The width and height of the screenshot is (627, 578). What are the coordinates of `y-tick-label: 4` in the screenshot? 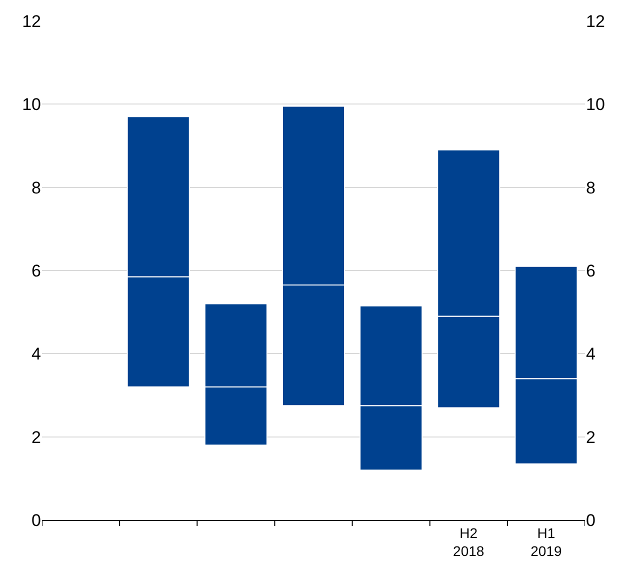 It's located at (36, 354).